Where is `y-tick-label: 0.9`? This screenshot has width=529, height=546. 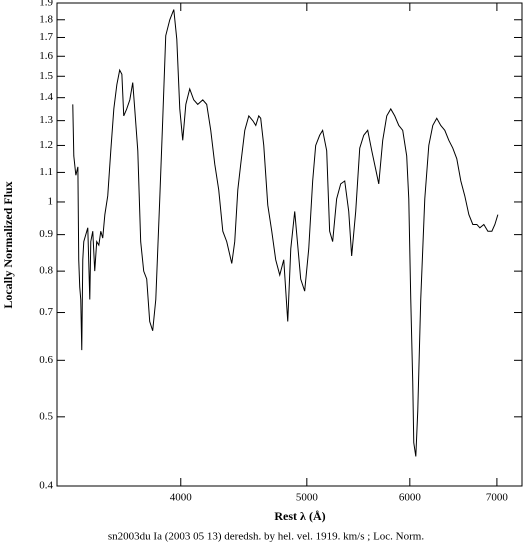
y-tick-label: 0.9 is located at coordinates (46, 234).